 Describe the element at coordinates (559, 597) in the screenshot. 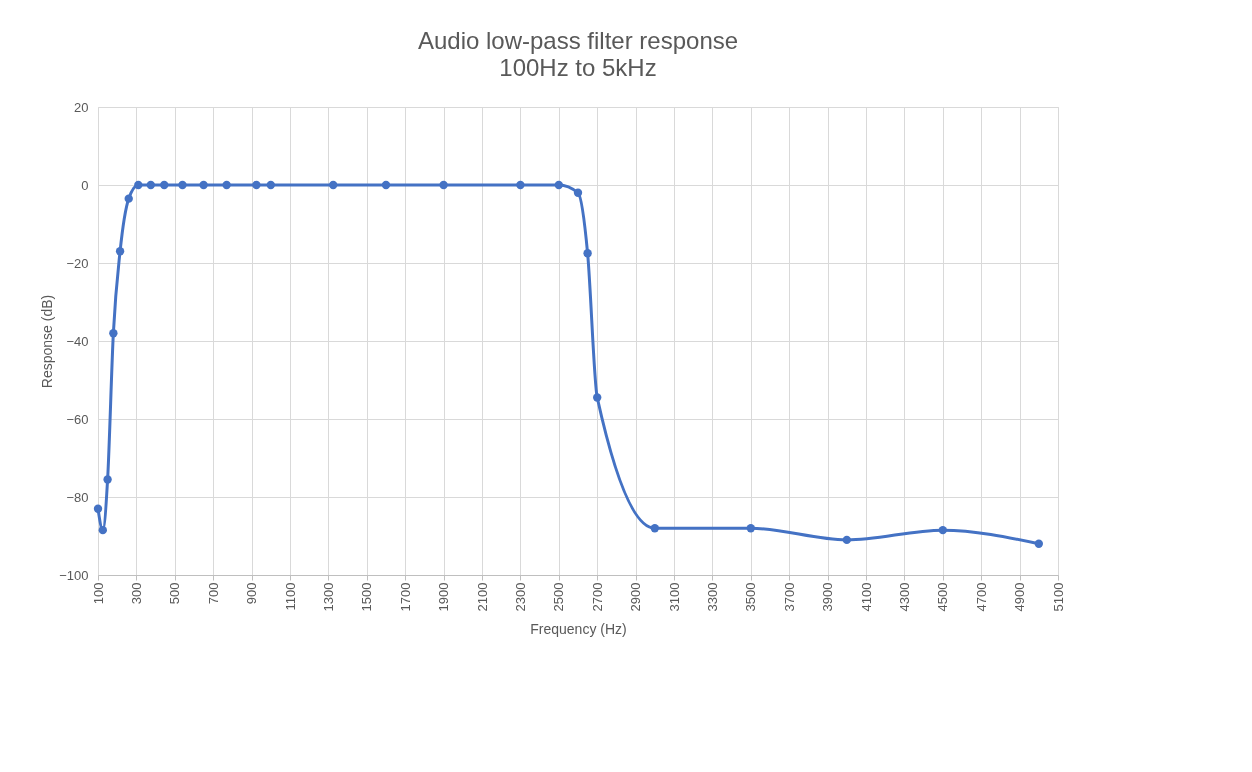

I see `x-tick-label: 2500` at that location.